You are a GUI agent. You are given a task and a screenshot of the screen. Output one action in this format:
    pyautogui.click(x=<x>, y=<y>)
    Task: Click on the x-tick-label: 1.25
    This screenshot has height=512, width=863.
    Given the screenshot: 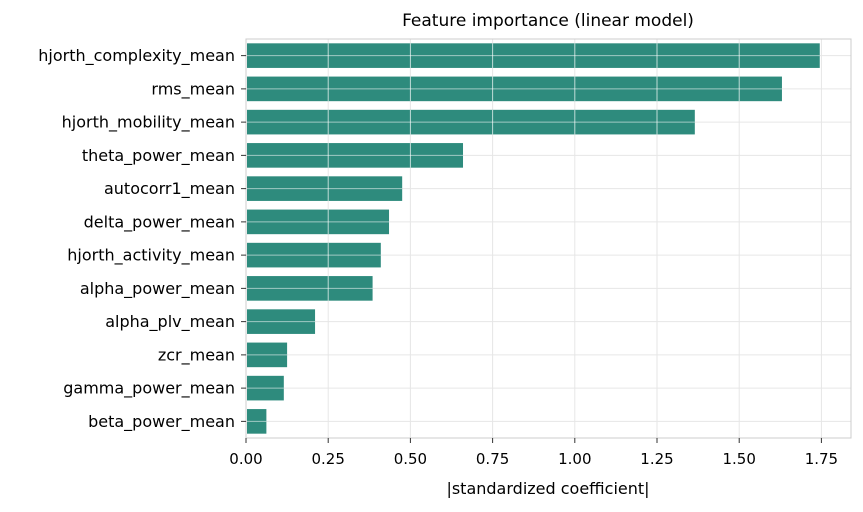 What is the action you would take?
    pyautogui.click(x=656, y=459)
    